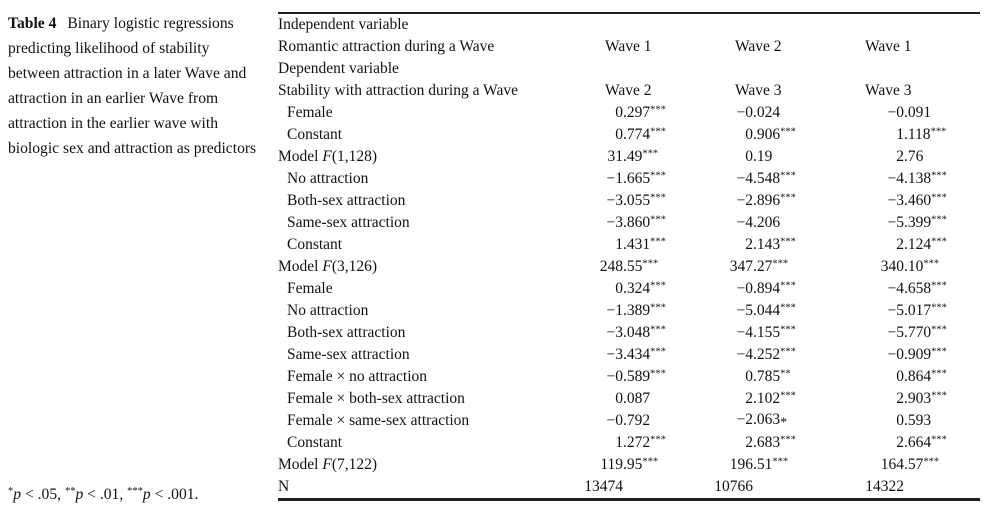  What do you see at coordinates (636, 332) in the screenshot?
I see `coefficient-value: −3.048***` at bounding box center [636, 332].